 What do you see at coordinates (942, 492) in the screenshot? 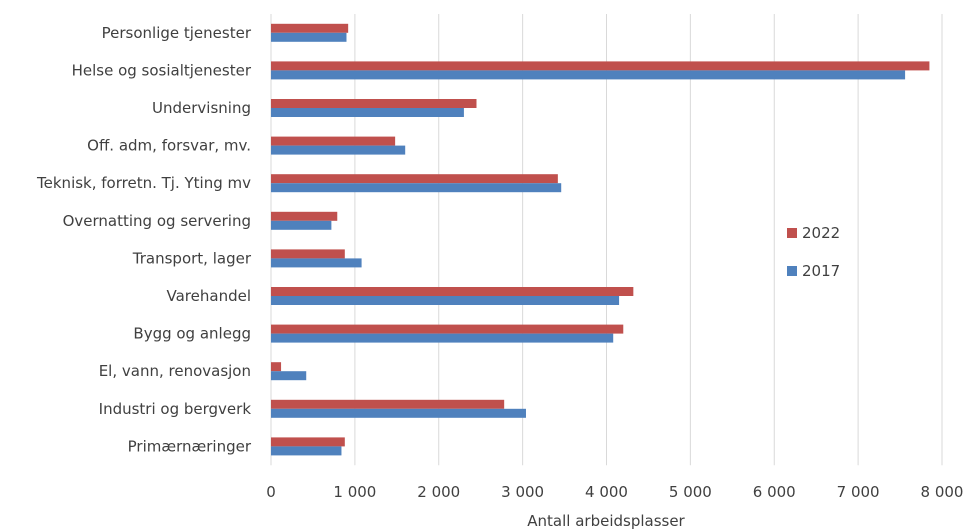
I see `x-tick-label: 8 000` at bounding box center [942, 492].